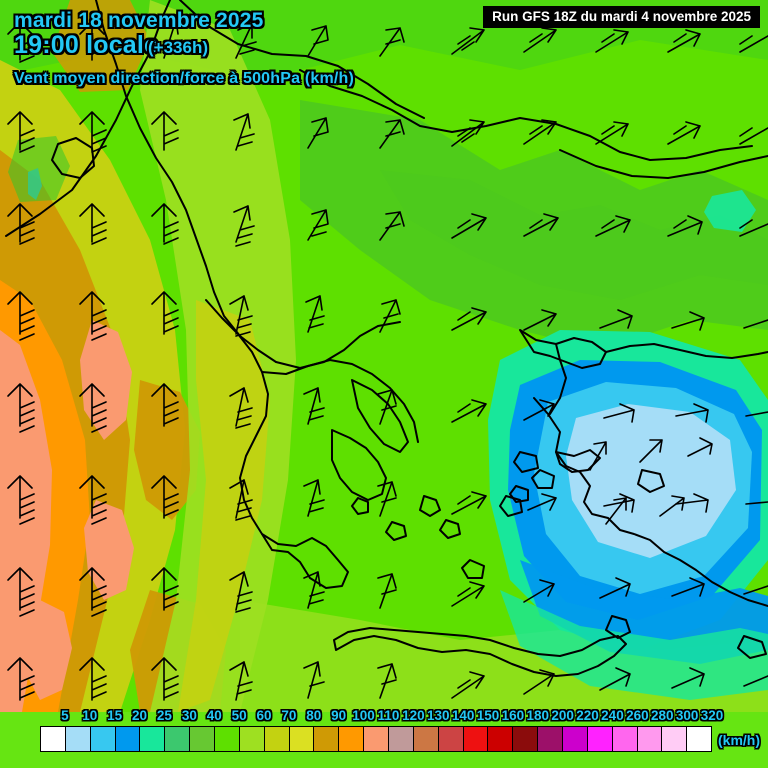 Image resolution: width=768 pixels, height=768 pixels. I want to click on island-cyprus-edge, so click(752, 647).